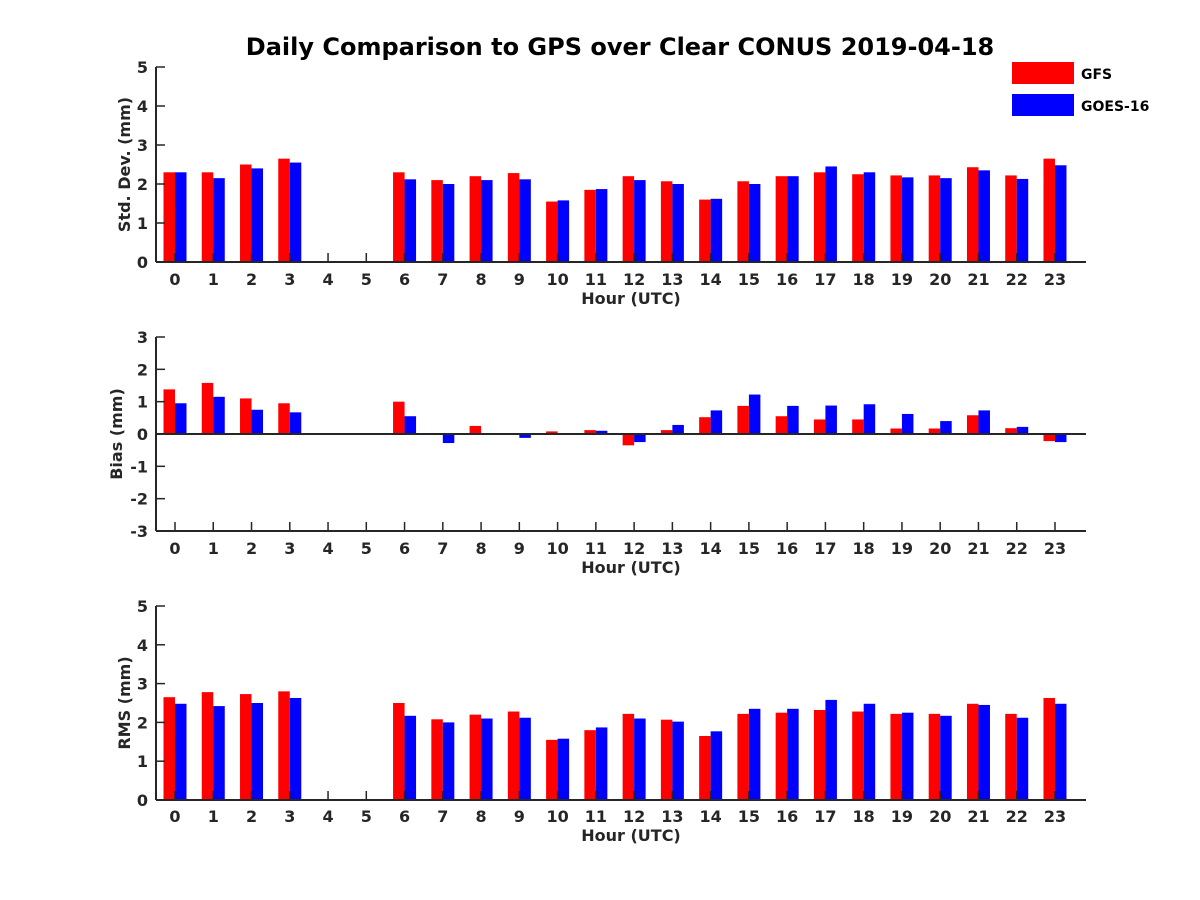 Image resolution: width=1200 pixels, height=900 pixels. I want to click on std-dev-xtick-label: 22, so click(1017, 279).